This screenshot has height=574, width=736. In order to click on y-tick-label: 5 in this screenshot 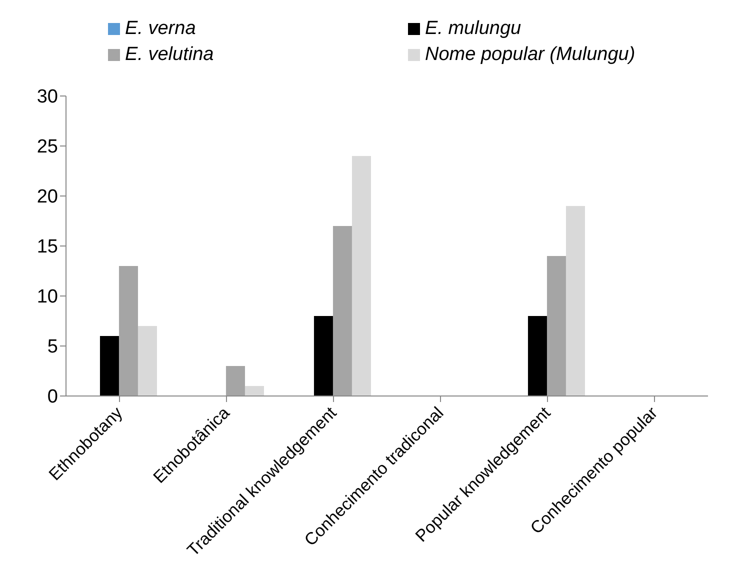, I will do `click(52, 347)`.